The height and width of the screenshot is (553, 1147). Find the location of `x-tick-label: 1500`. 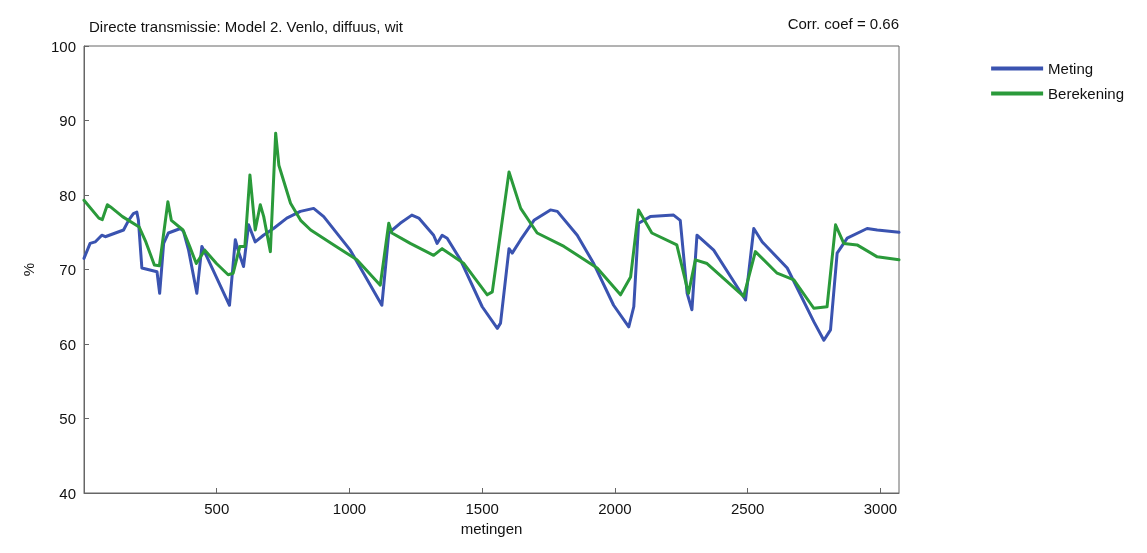

x-tick-label: 1500 is located at coordinates (482, 508).